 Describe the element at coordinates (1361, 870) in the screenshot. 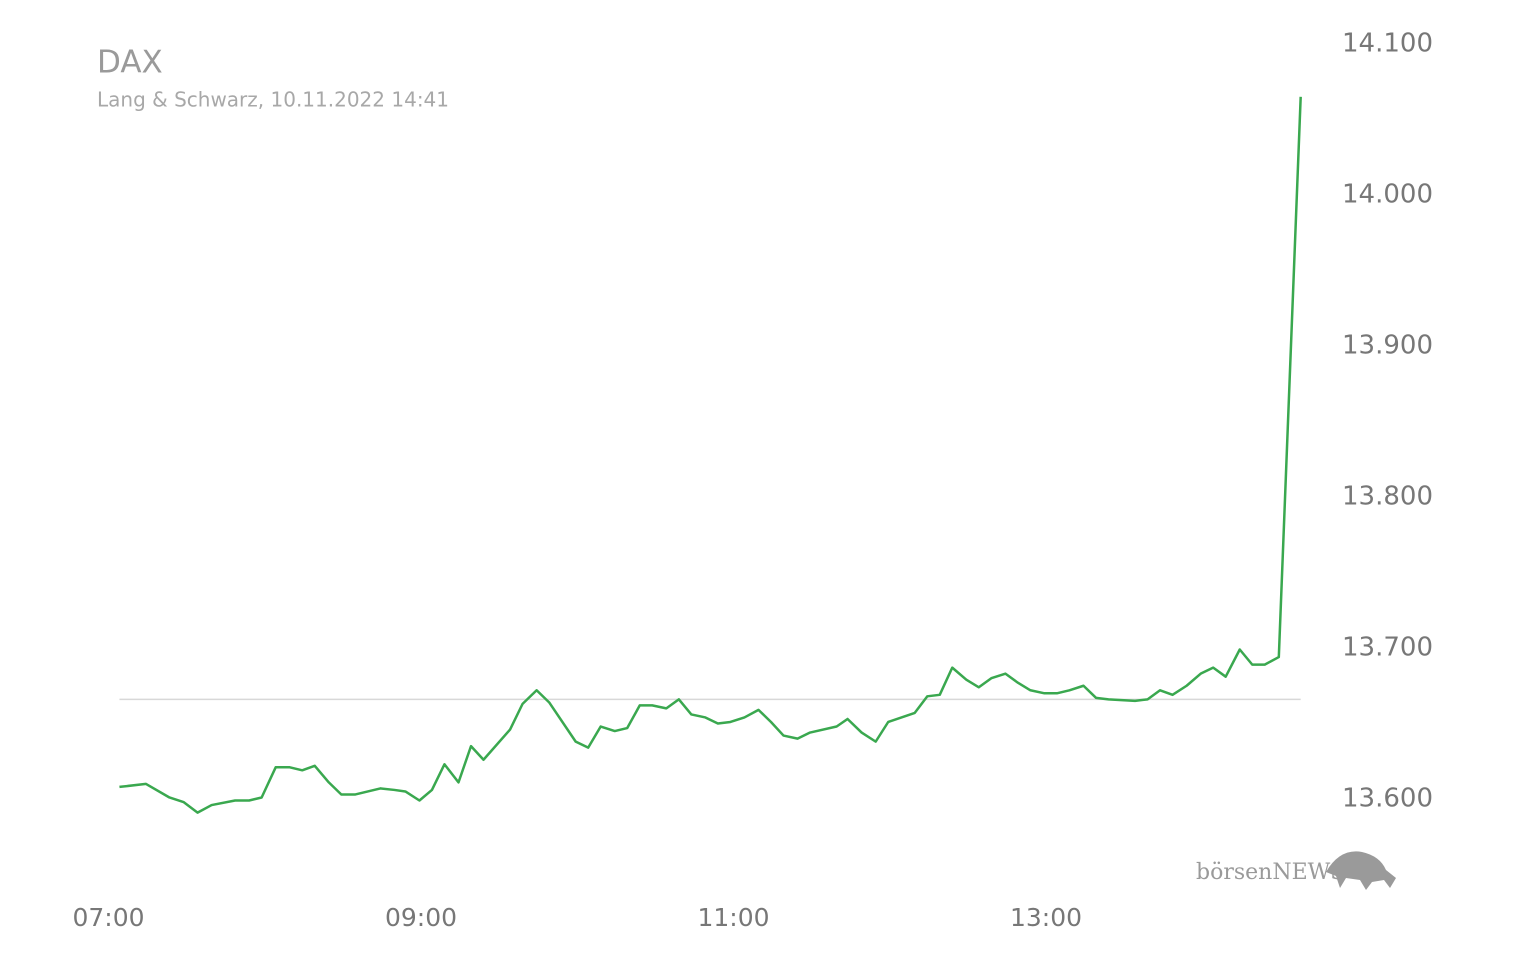

I see `bull-icon` at that location.